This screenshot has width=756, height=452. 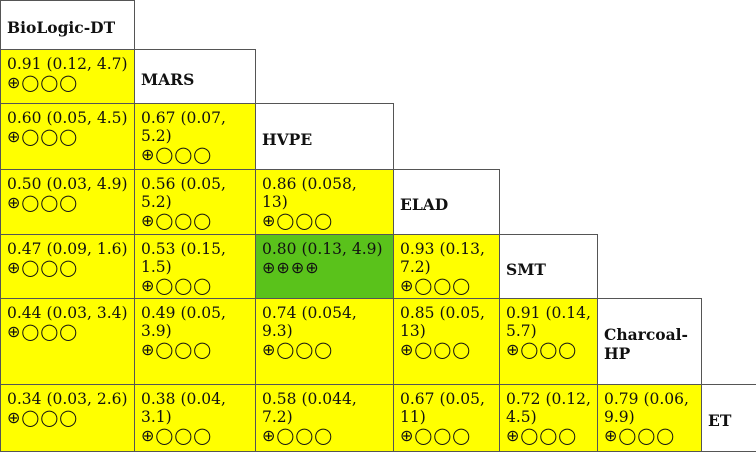 What do you see at coordinates (183, 322) in the screenshot?
I see `effect-estimate: 0.49 (0.05, 3.9)` at bounding box center [183, 322].